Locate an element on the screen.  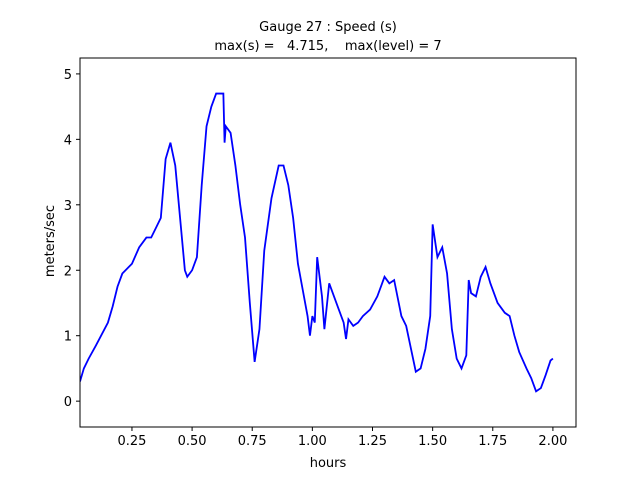
y-tick-label: 5 is located at coordinates (68, 75).